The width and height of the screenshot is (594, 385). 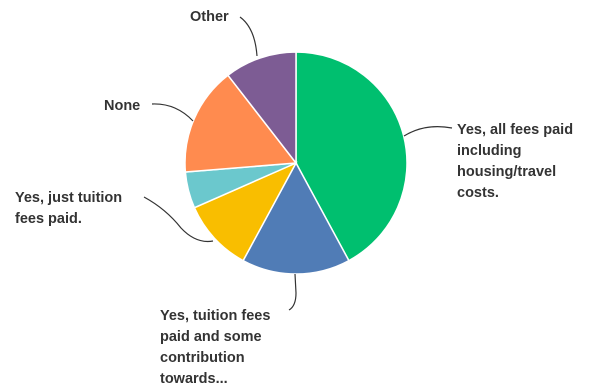 I want to click on leader-line-yes-tuition-some, so click(x=292, y=292).